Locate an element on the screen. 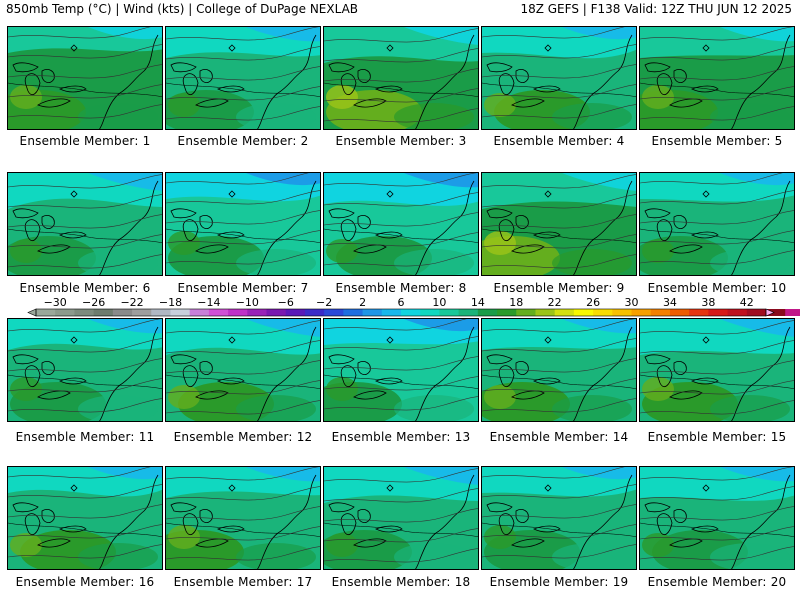 The height and width of the screenshot is (600, 800). ensemble-member-caption: Ensemble Member: 14 is located at coordinates (559, 437).